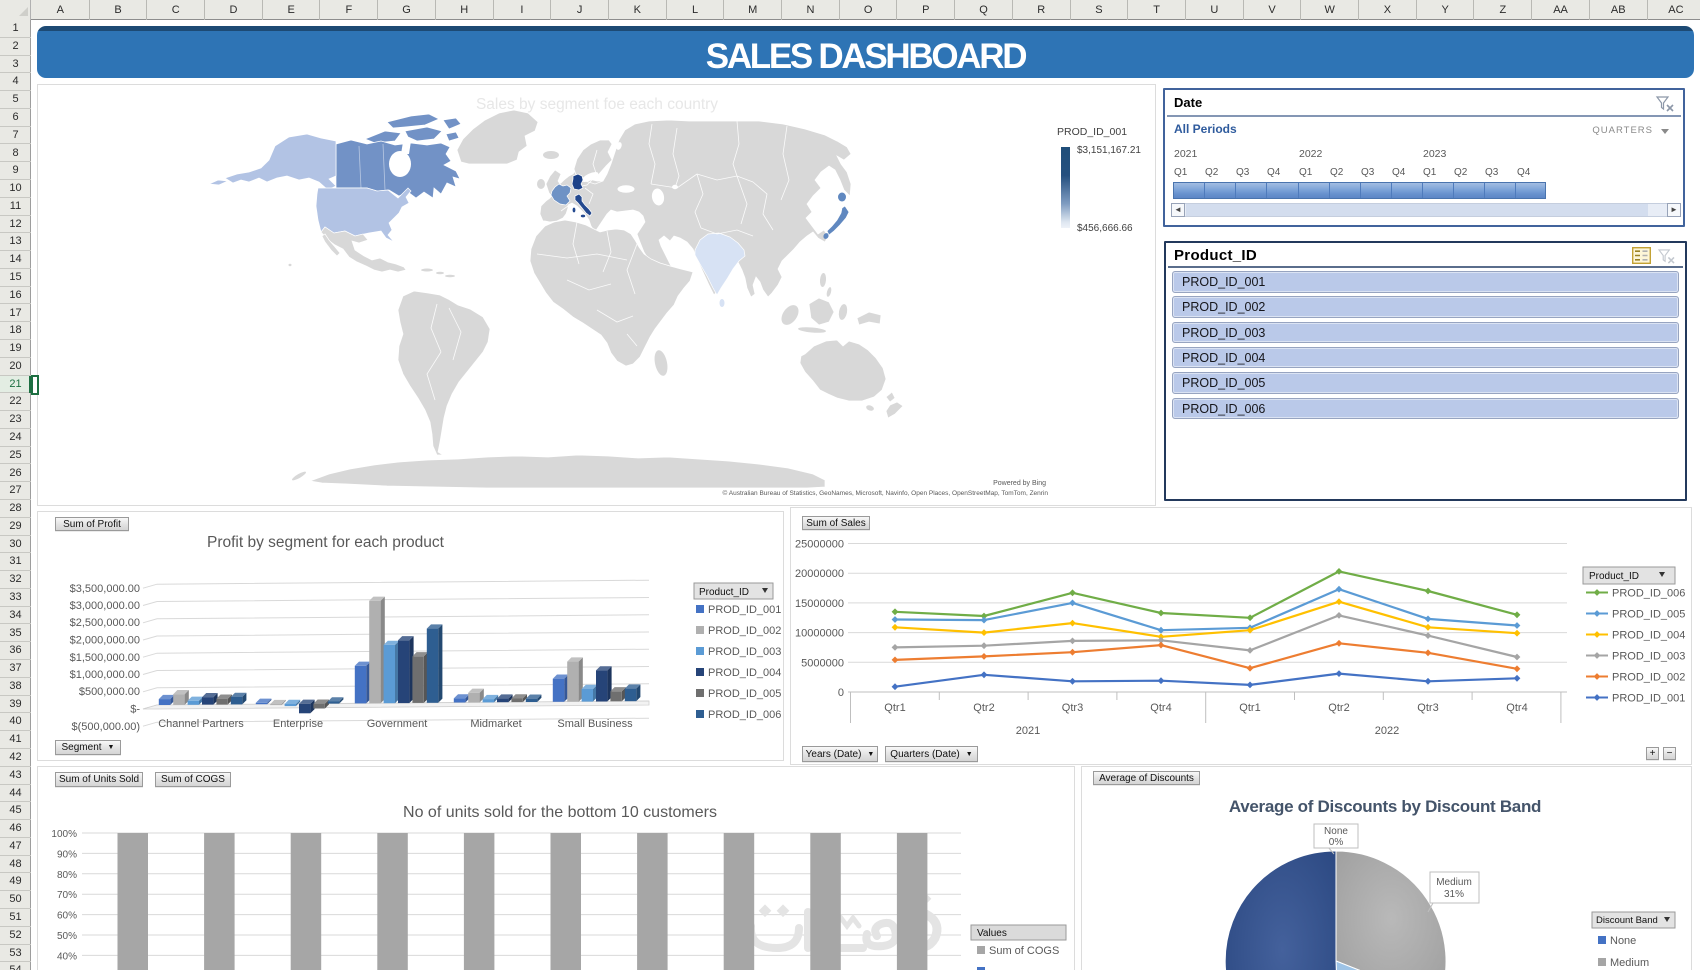  Describe the element at coordinates (105, 623) in the screenshot. I see `svg-text: $2,500,000.00` at that location.